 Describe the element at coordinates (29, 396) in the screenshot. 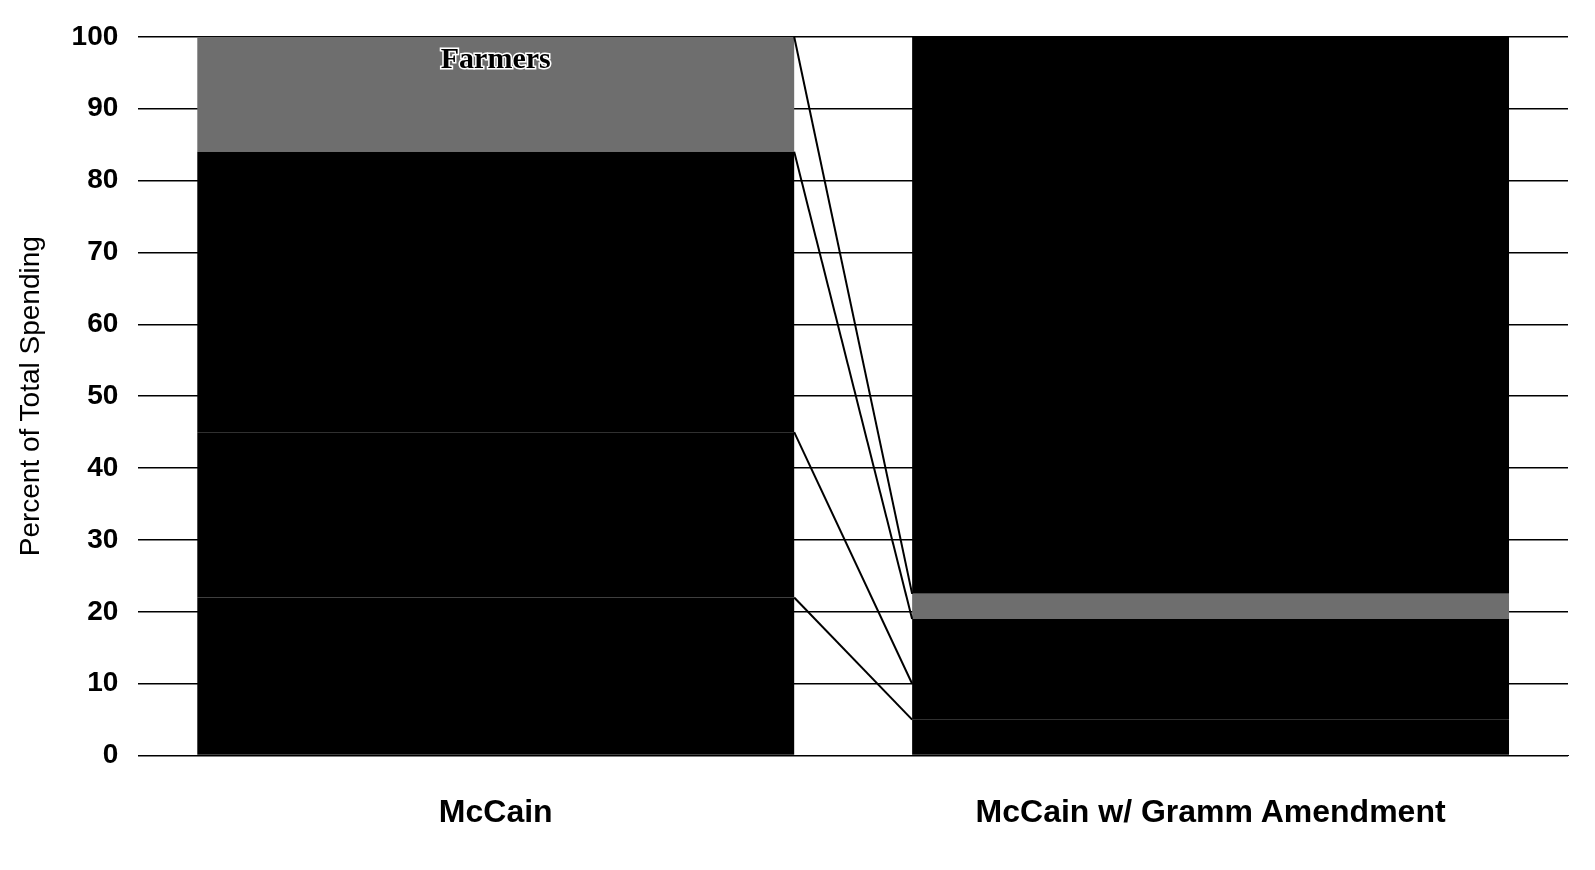

I see `y-axis-title: Percent of Total Spending` at that location.